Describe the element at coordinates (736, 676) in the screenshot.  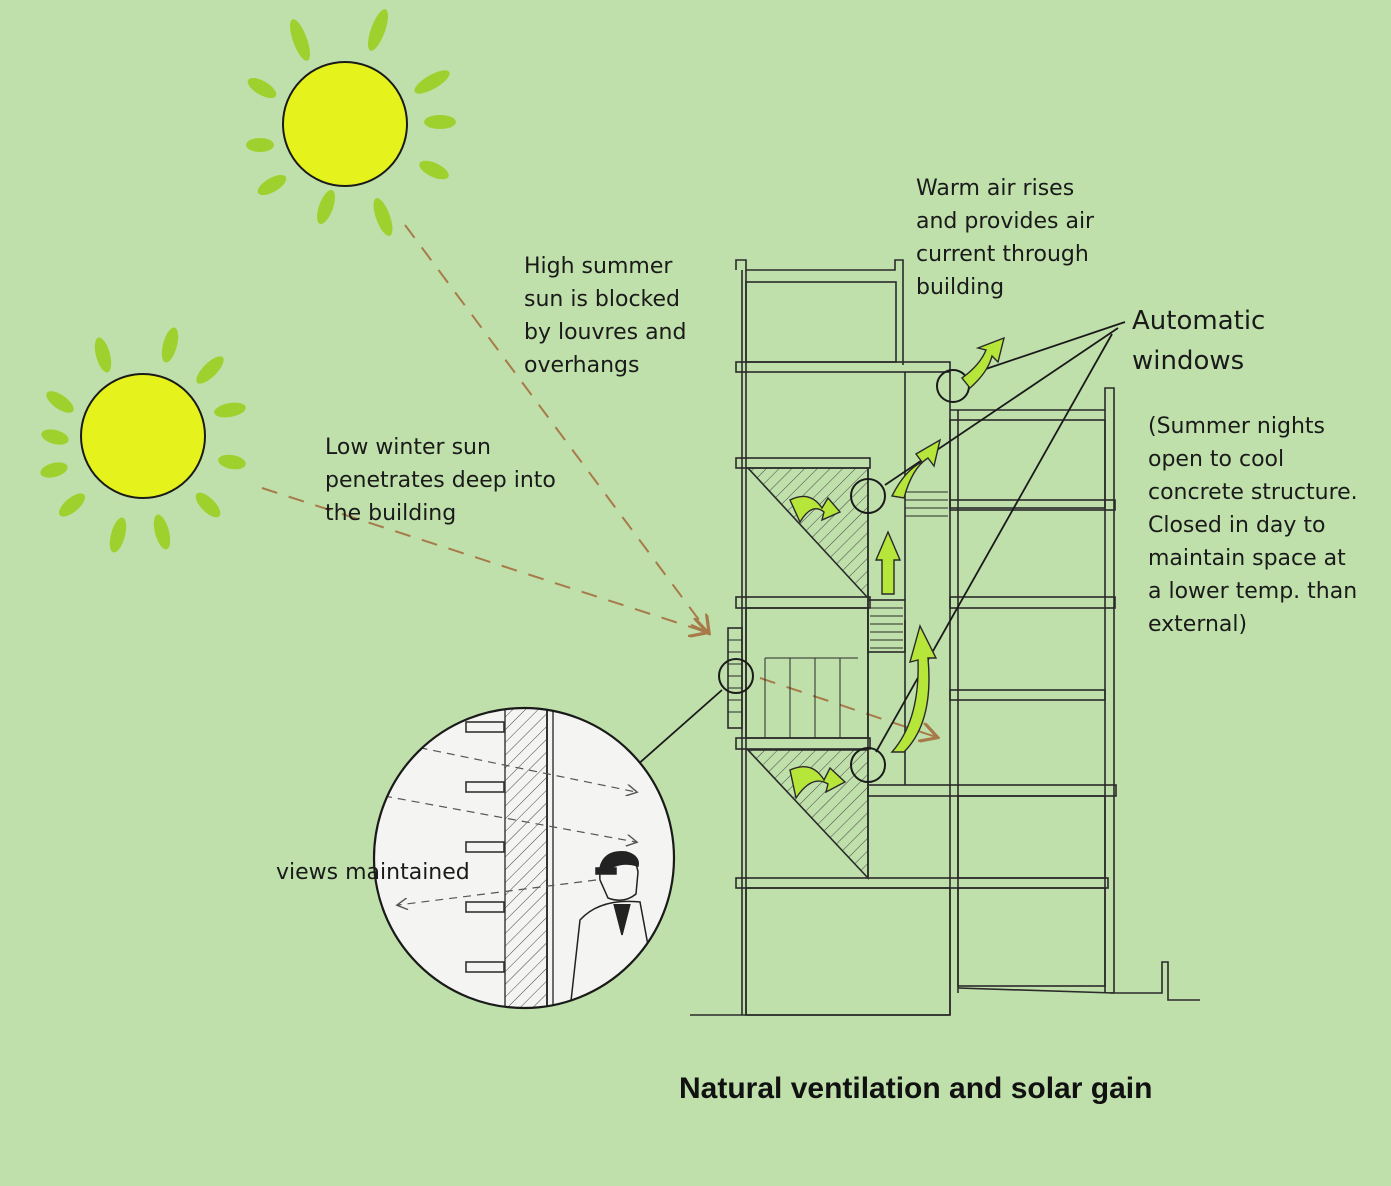
I see `louvre-marker` at that location.